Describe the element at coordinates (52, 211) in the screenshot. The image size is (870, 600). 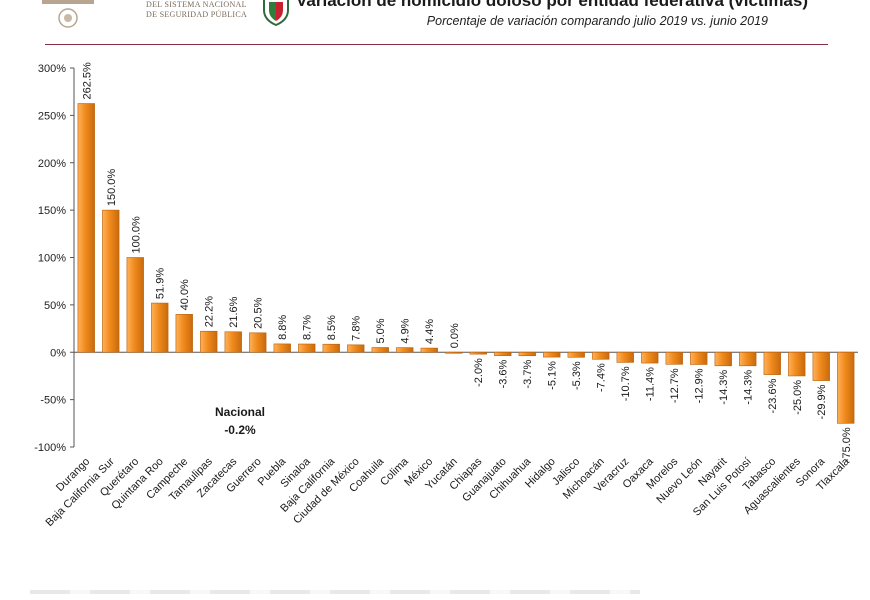
I see `y-tick-label: 150%` at that location.